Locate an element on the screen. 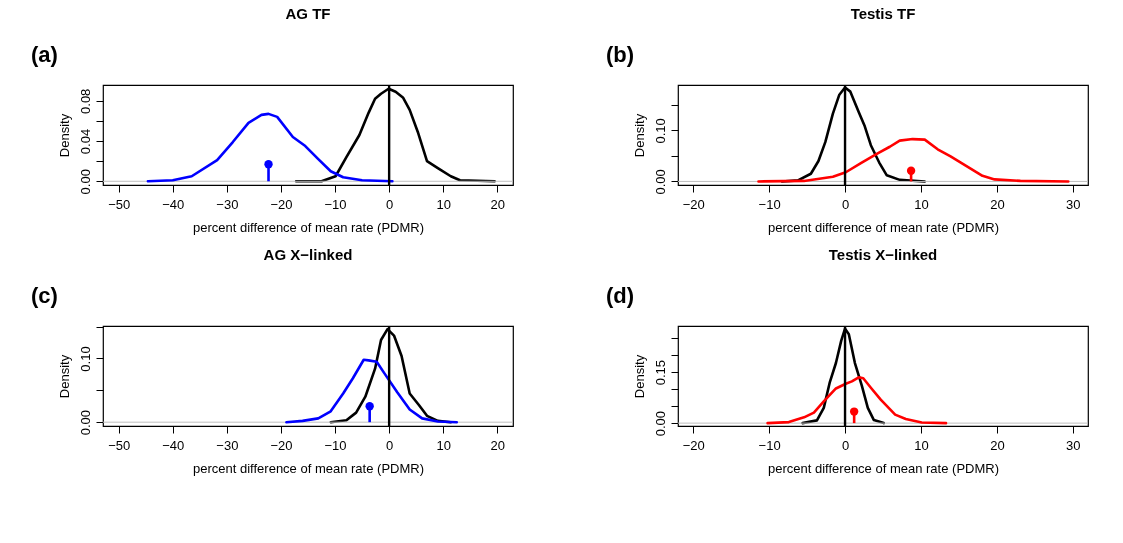  chart-title: Testis X−linked is located at coordinates (883, 254).